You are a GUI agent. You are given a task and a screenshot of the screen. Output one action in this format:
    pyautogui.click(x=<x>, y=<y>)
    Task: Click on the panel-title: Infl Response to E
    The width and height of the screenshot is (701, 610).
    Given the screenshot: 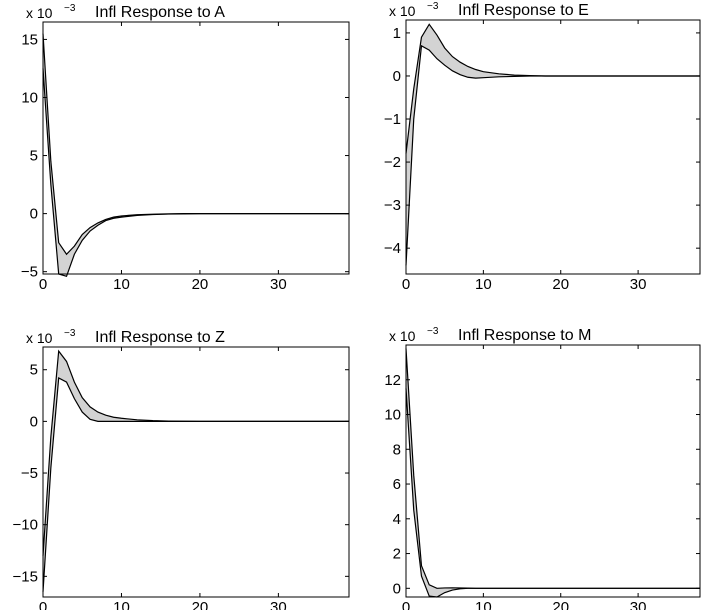 What is the action you would take?
    pyautogui.click(x=523, y=10)
    